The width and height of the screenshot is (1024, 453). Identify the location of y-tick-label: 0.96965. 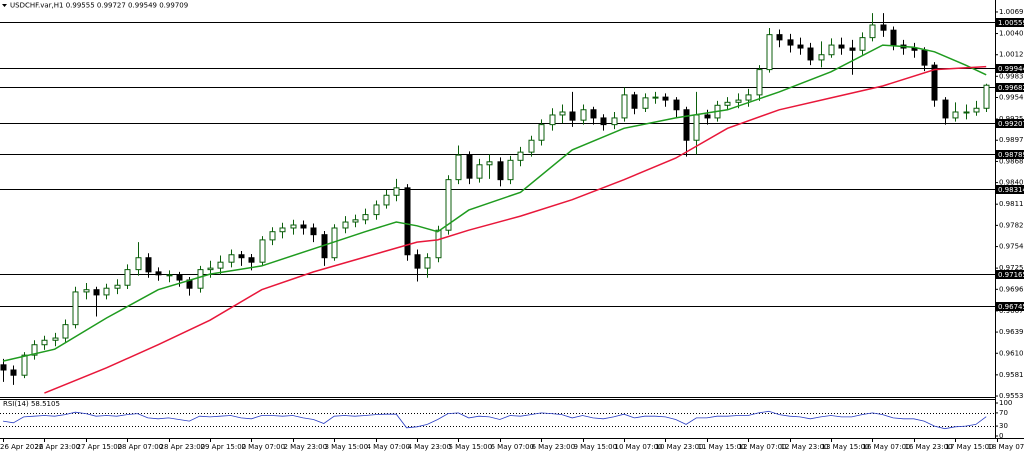
(1011, 289).